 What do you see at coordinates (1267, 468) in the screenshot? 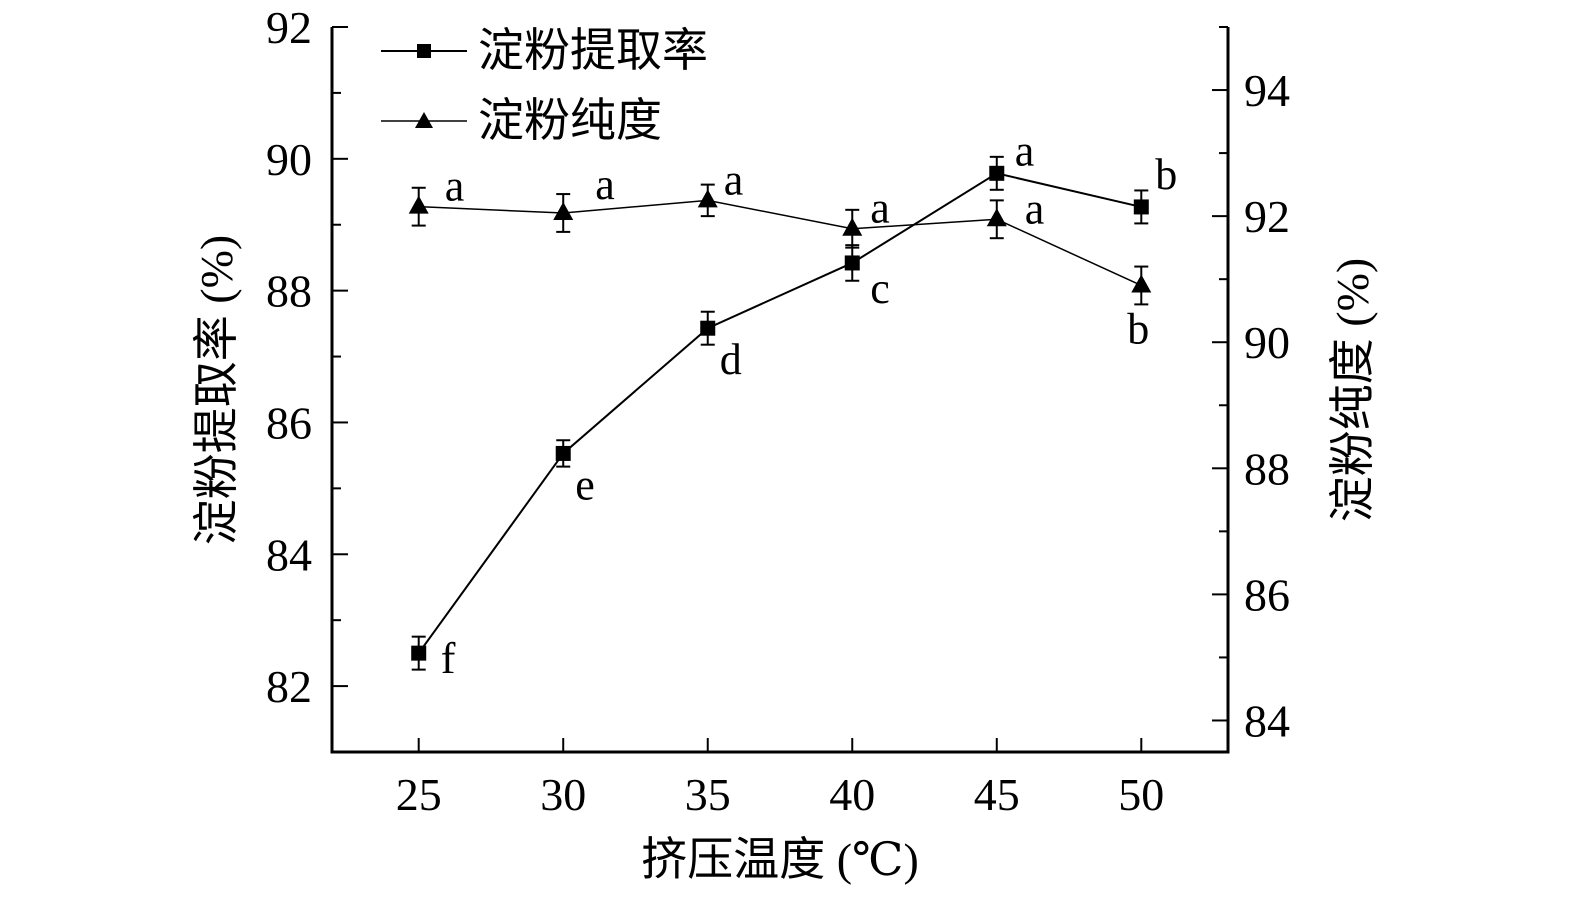
I see `right-tick-label: 88` at bounding box center [1267, 468].